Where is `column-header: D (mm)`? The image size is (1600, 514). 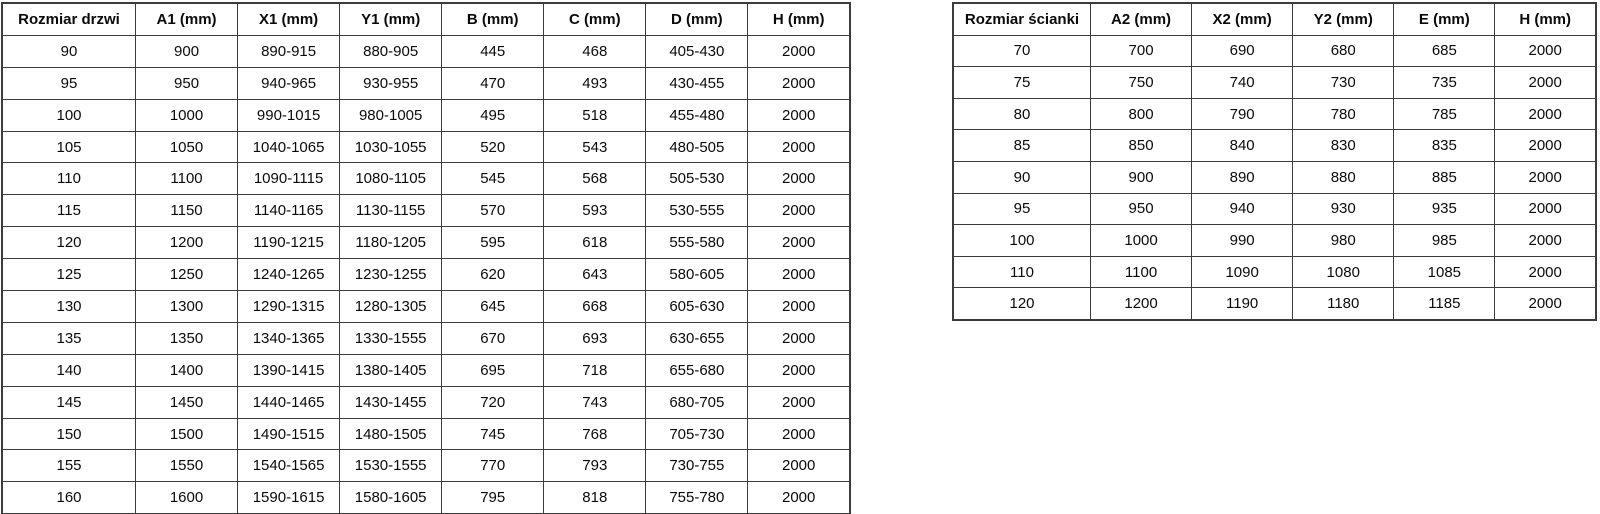
column-header: D (mm) is located at coordinates (697, 19).